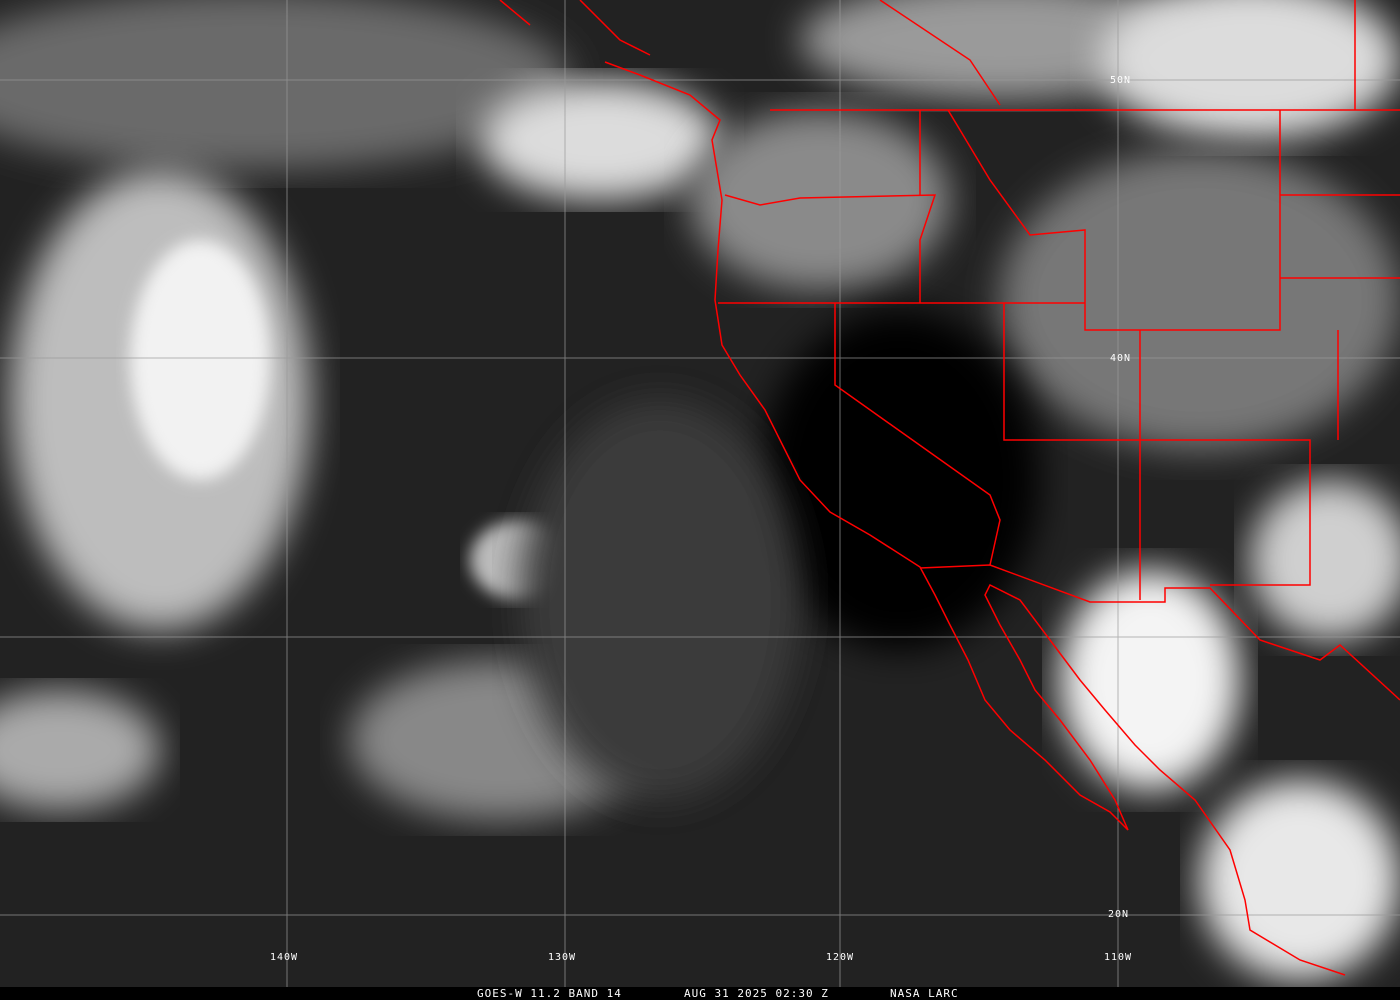 The height and width of the screenshot is (1000, 1400). I want to click on lon-label-140w: 140W, so click(284, 957).